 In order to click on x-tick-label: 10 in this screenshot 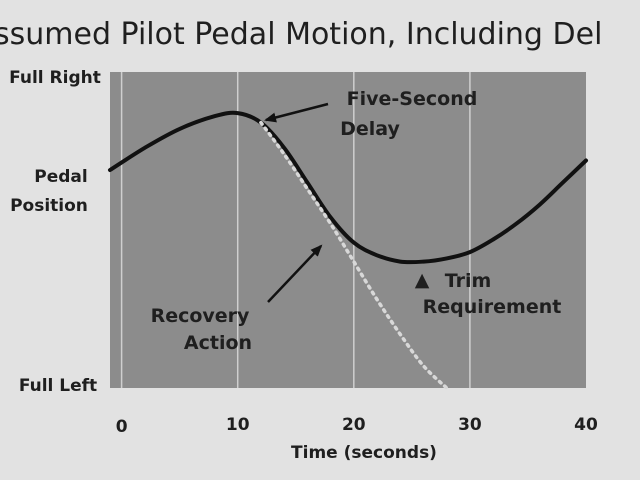, I will do `click(238, 425)`.